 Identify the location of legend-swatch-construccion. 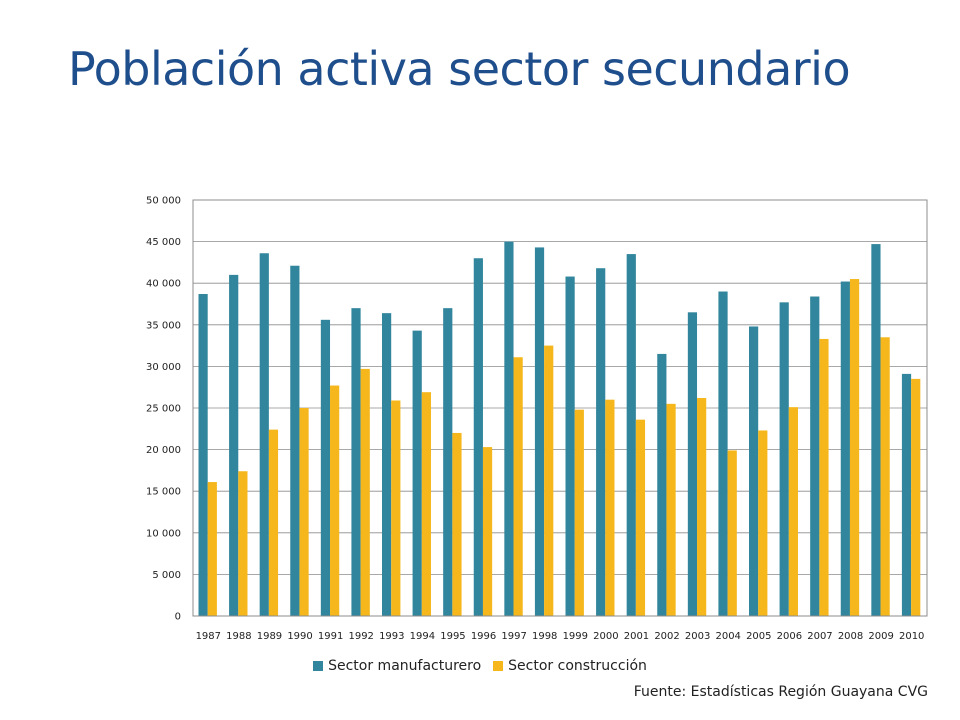
(498, 666).